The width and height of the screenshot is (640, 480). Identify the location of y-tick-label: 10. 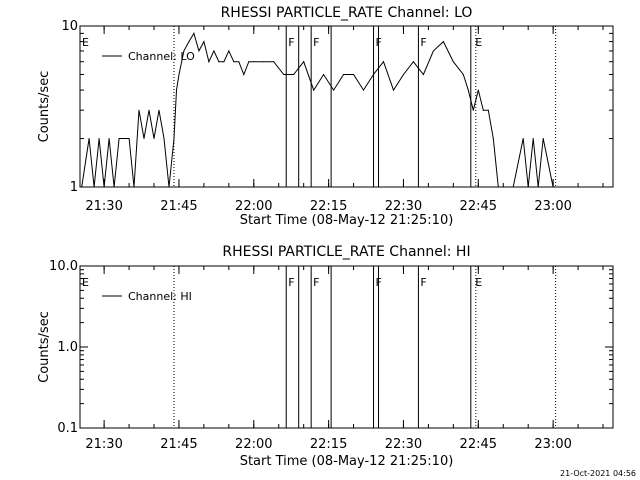
(69, 26).